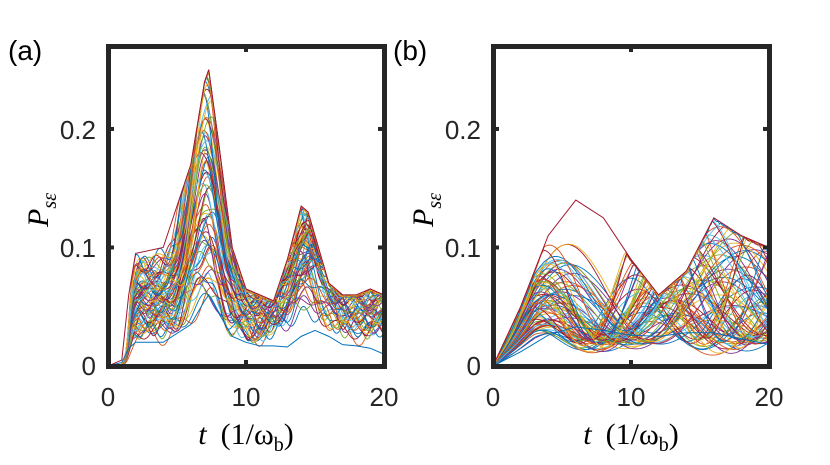 This screenshot has height=465, width=830. What do you see at coordinates (246, 397) in the screenshot?
I see `panel-a-xtick-label: 10` at bounding box center [246, 397].